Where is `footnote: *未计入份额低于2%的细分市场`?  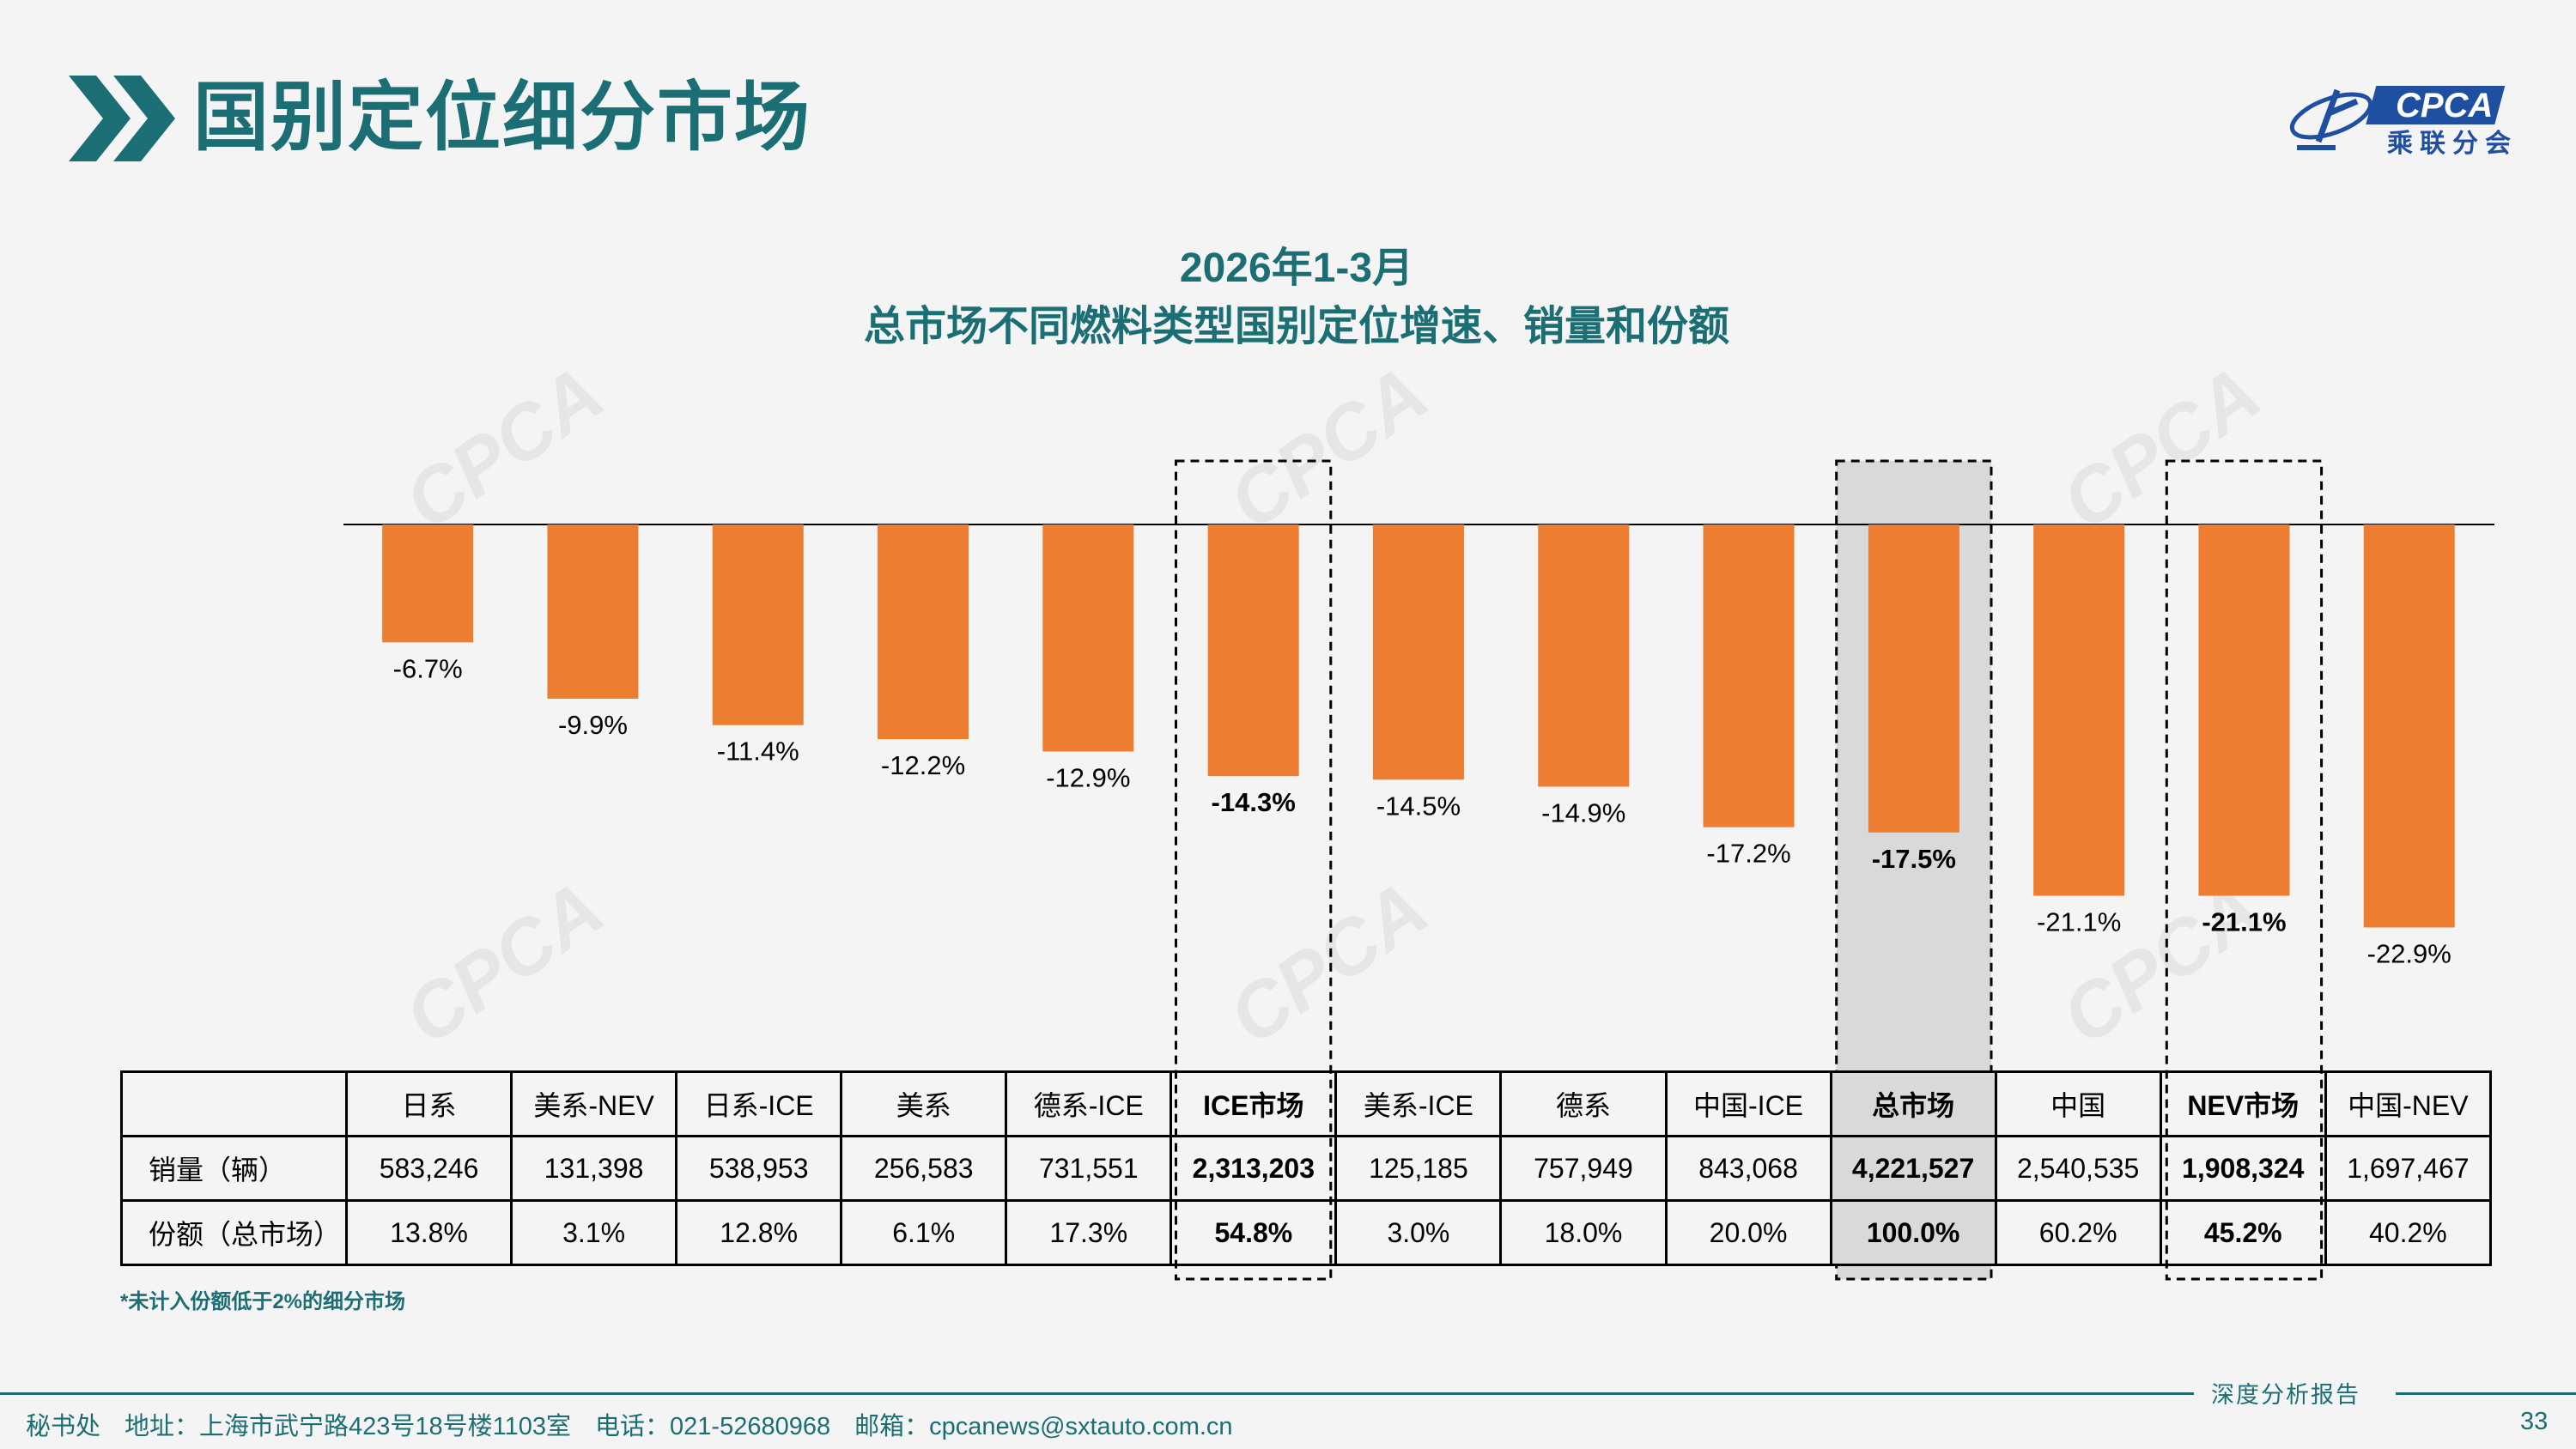 footnote: *未计入份额低于2%的细分市场 is located at coordinates (263, 1301).